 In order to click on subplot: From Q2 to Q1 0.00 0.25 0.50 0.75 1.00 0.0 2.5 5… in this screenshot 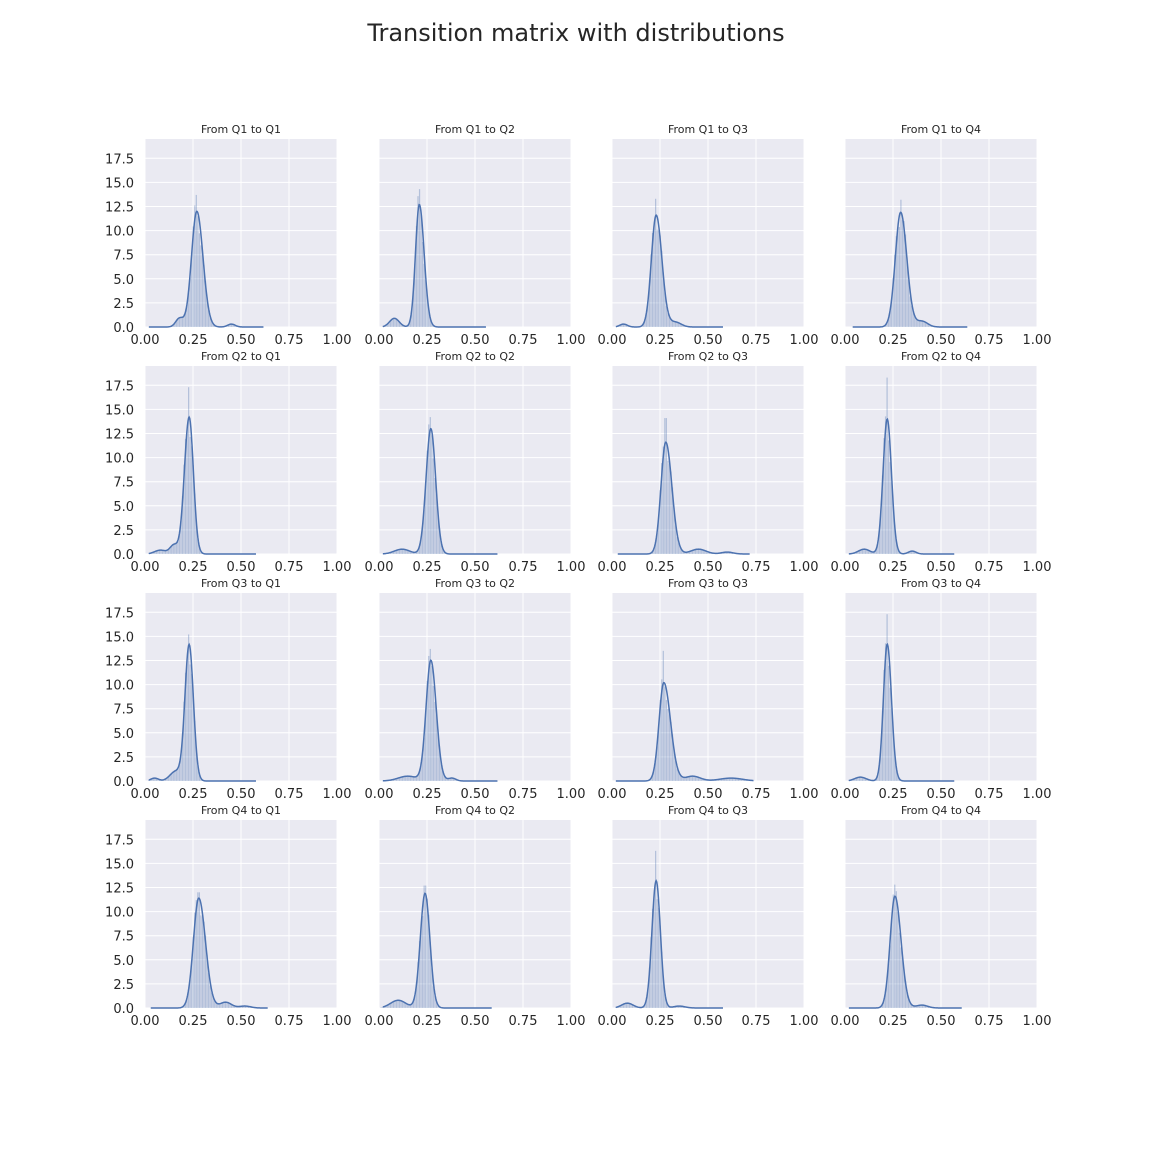, I will do `click(228, 462)`.